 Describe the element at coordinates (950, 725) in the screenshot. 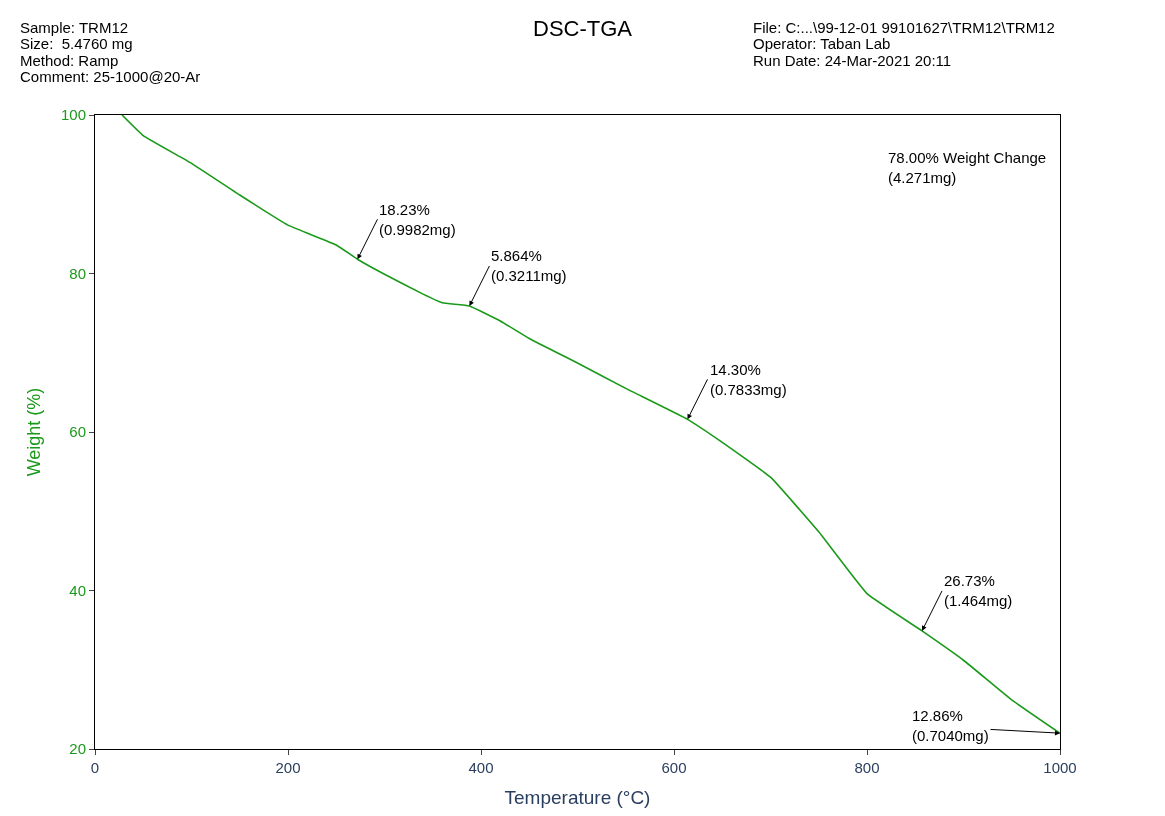

I see `annotation: 12.86% (0.7040mg)` at that location.